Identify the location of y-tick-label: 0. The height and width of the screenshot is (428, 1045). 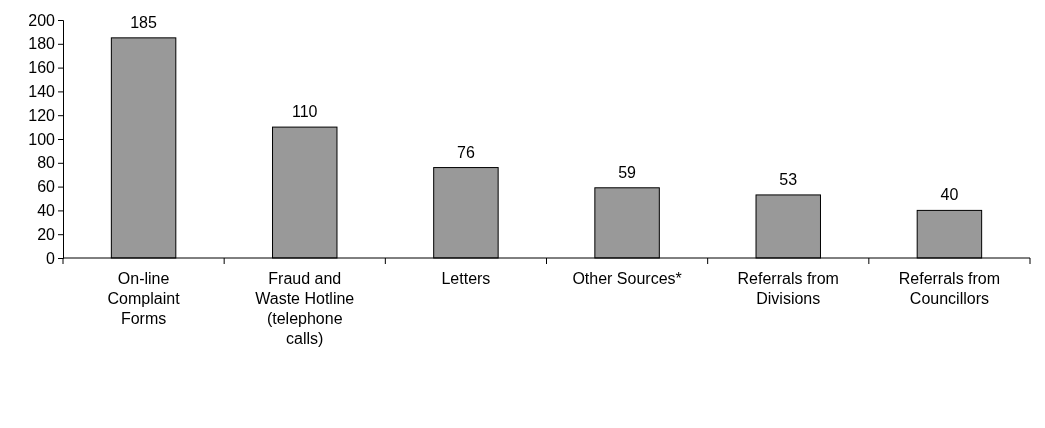
(51, 258).